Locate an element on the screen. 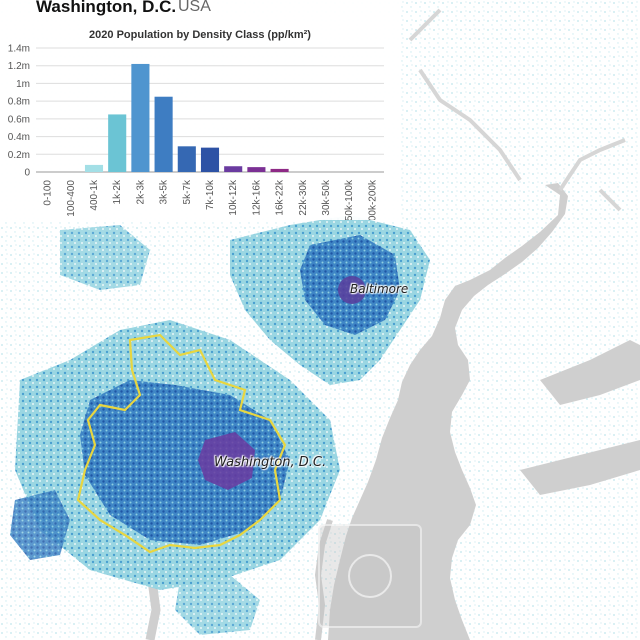 This screenshot has height=640, width=640. city-name: Washington, D.C. is located at coordinates (106, 8).